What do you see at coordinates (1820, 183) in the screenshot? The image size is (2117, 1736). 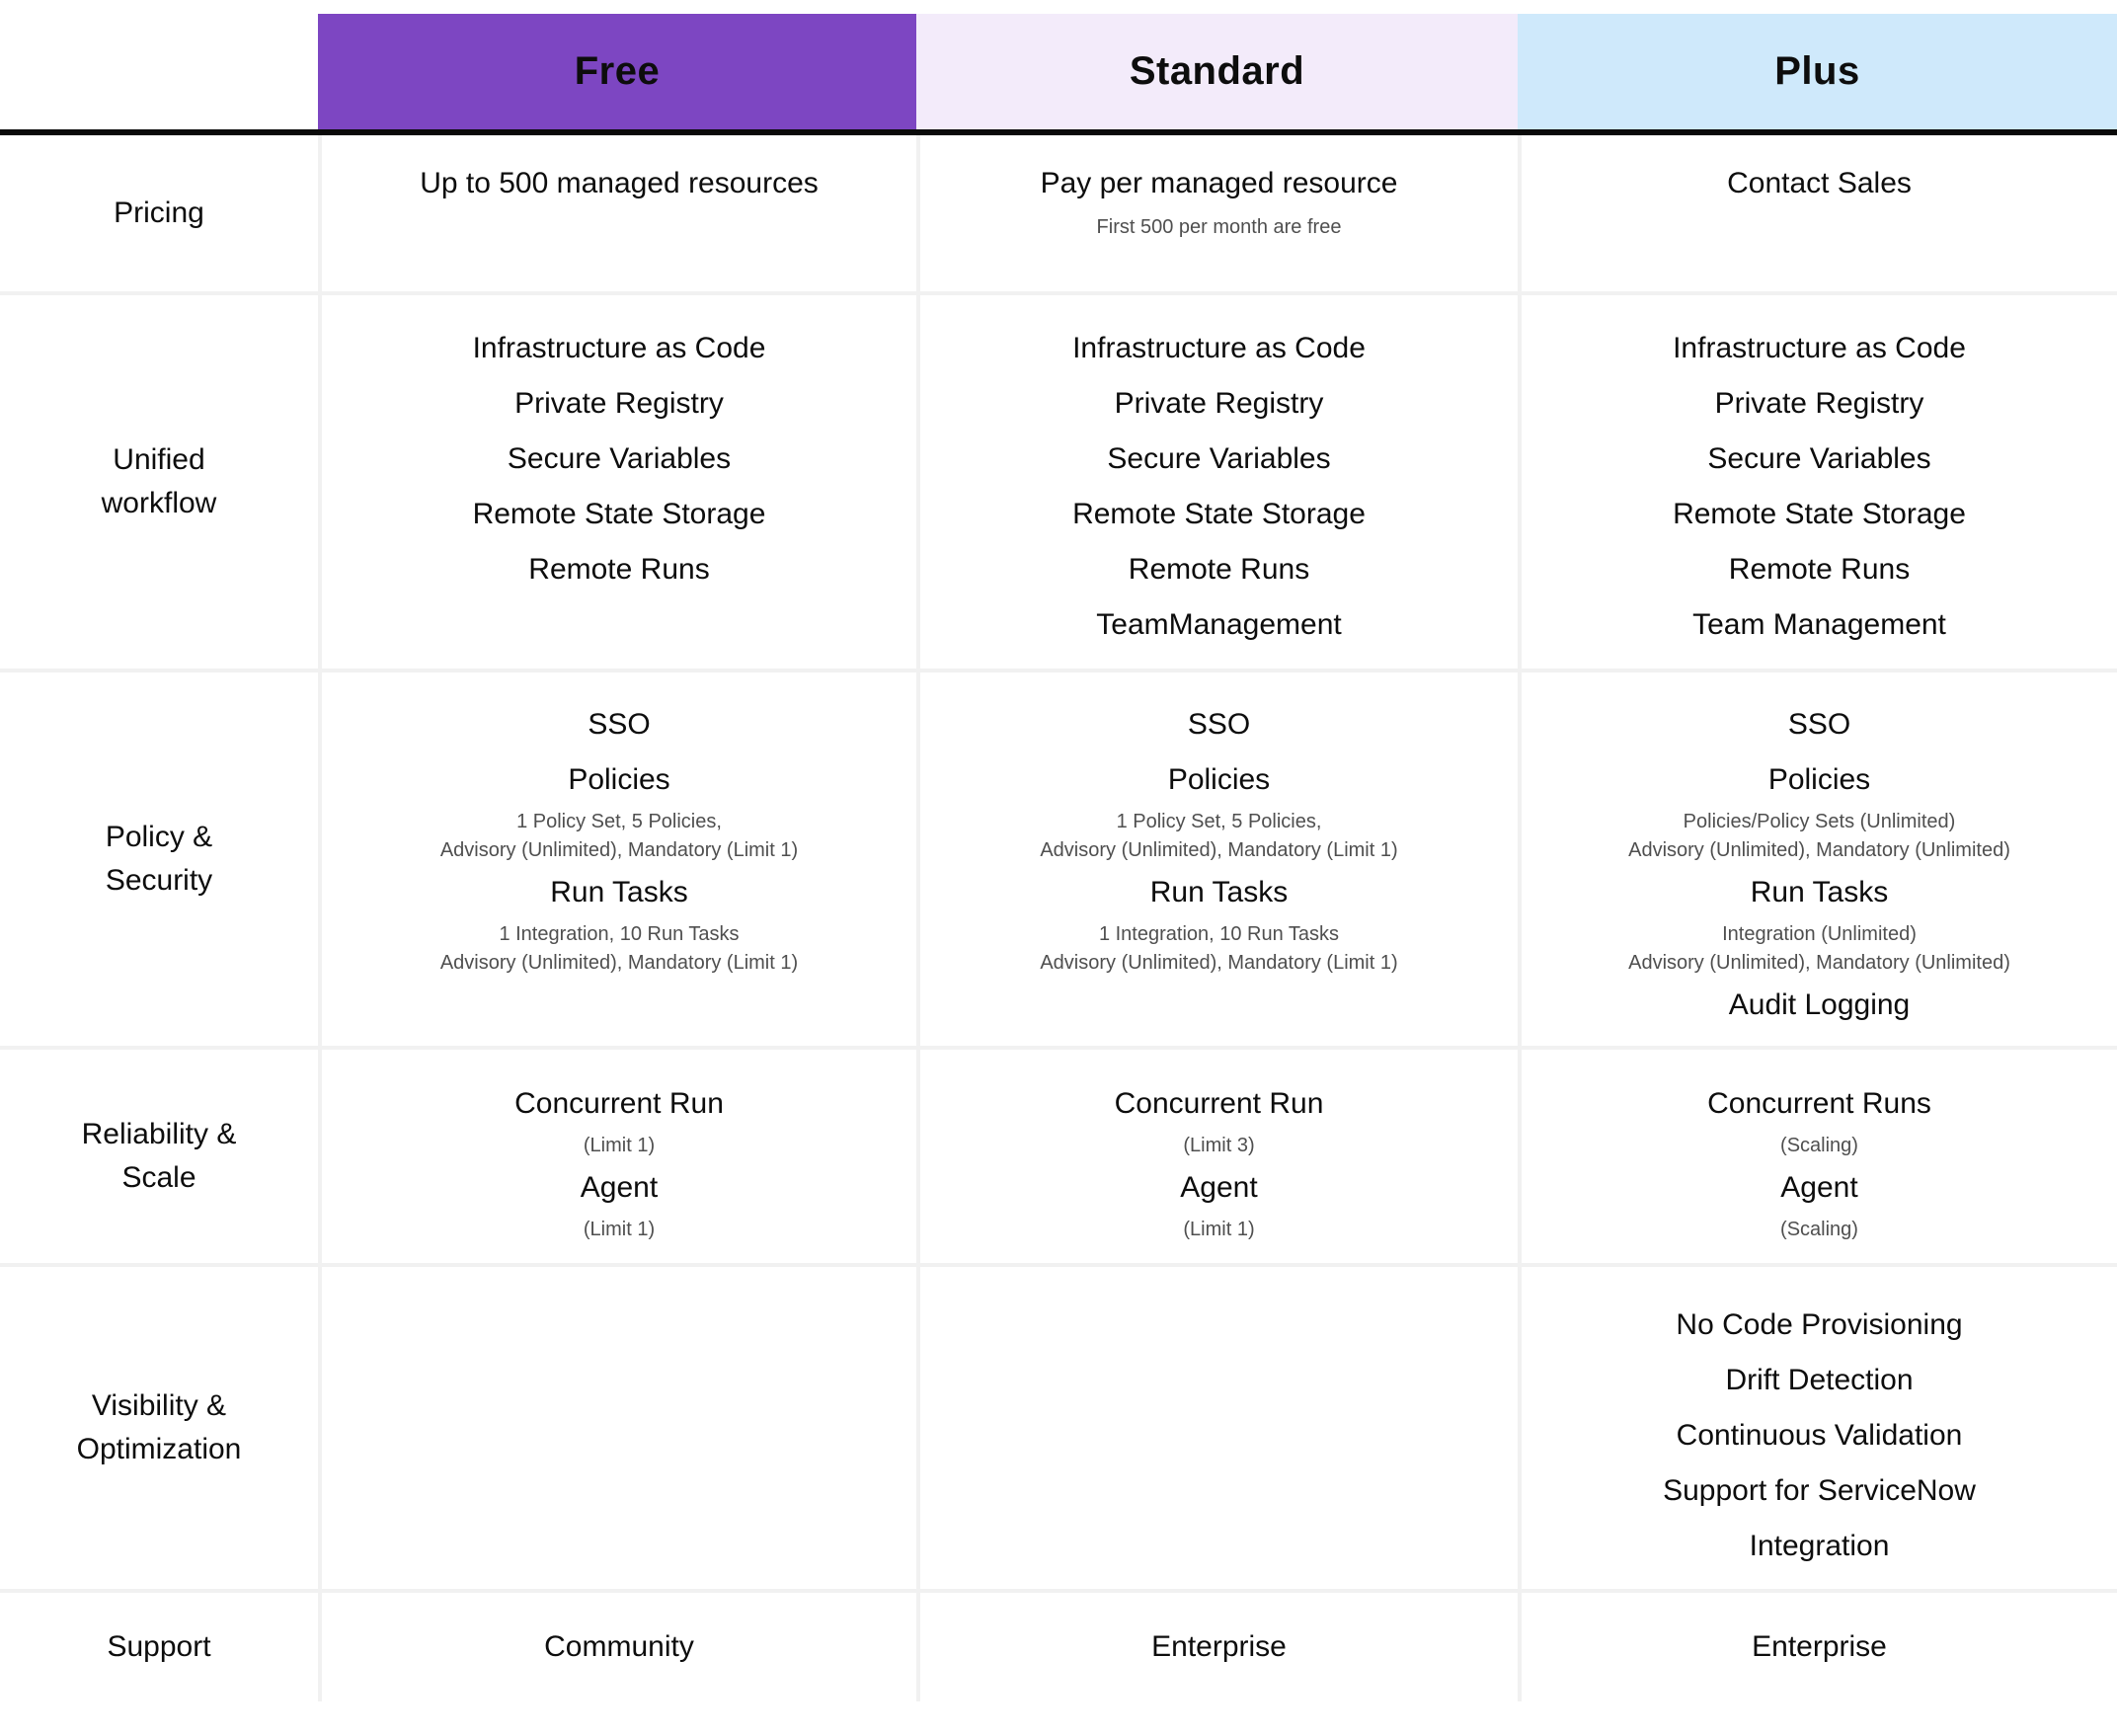 I see `pricing-plus-text: Contact Sales` at bounding box center [1820, 183].